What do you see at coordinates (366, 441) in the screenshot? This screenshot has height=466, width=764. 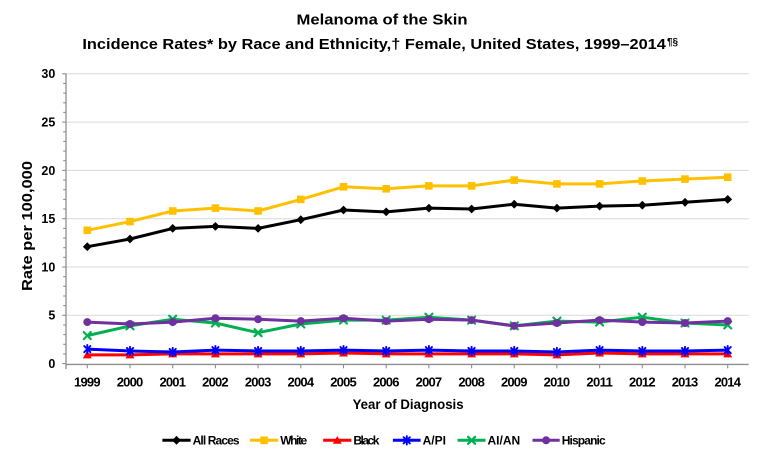 I see `svg-text: Black` at bounding box center [366, 441].